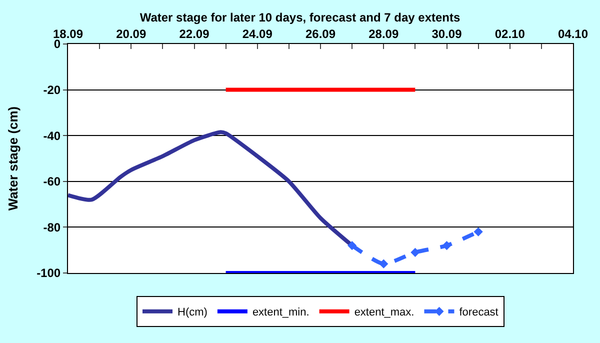 The image size is (600, 343). What do you see at coordinates (257, 34) in the screenshot?
I see `x-tick-label: 24.09` at bounding box center [257, 34].